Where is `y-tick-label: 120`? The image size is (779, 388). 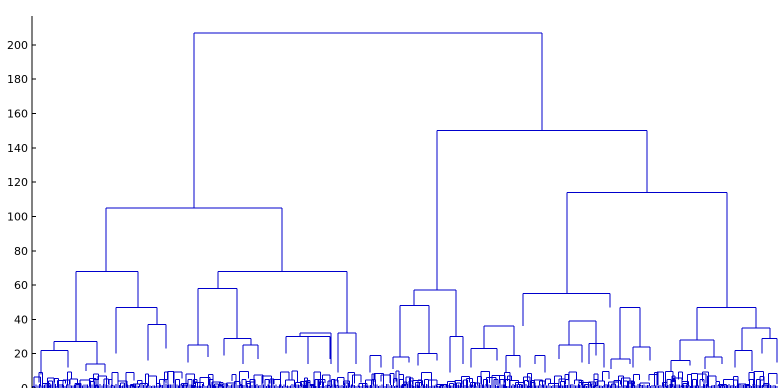
y-tick-label: 120 is located at coordinates (17, 182).